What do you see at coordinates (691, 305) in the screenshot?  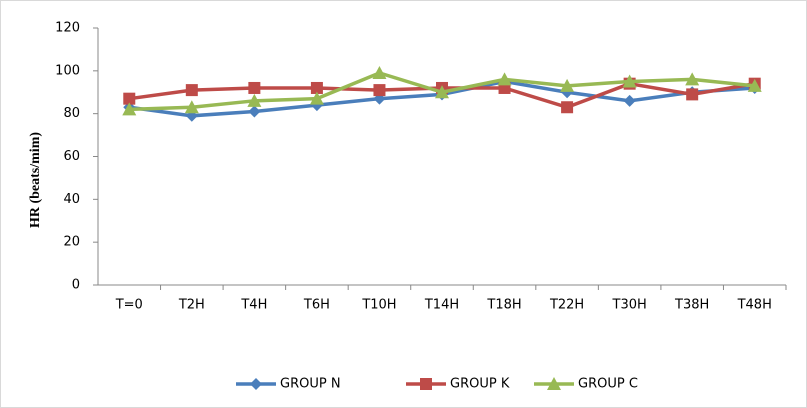 I see `x-tick-label: T38H` at bounding box center [691, 305].